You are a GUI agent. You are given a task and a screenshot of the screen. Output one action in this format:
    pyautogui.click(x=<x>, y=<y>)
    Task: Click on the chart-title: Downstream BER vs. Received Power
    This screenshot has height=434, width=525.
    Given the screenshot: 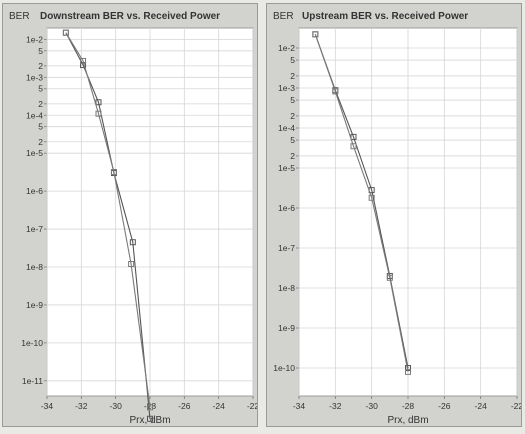 What is the action you would take?
    pyautogui.click(x=130, y=16)
    